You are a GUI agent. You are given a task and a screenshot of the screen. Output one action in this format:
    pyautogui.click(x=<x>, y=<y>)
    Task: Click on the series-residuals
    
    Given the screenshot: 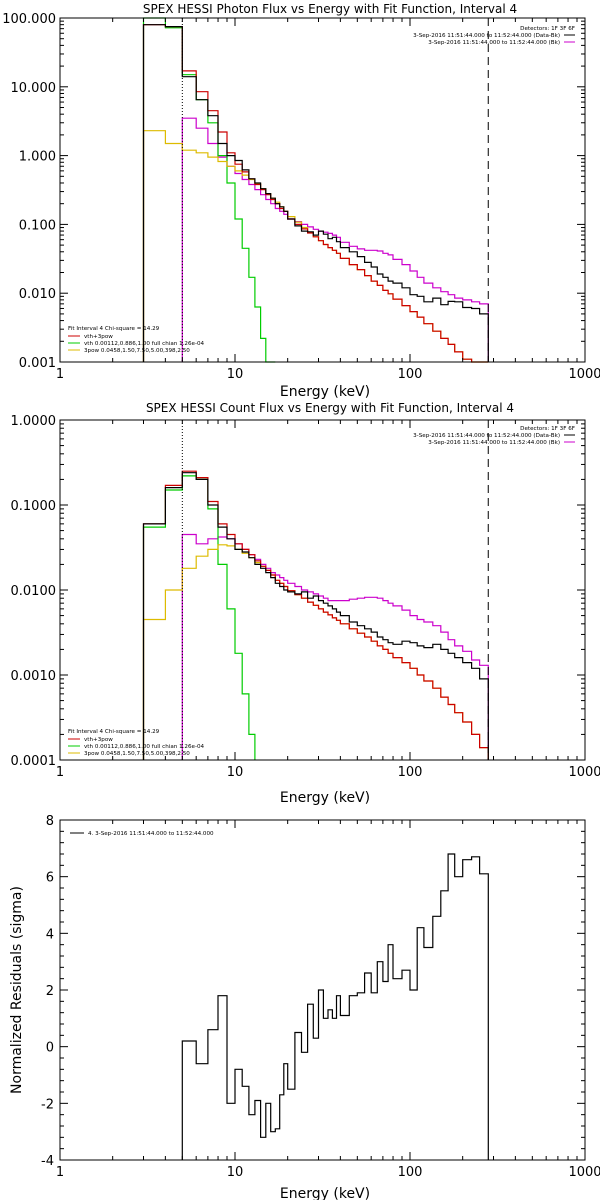 What is the action you would take?
    pyautogui.click(x=335, y=1006)
    